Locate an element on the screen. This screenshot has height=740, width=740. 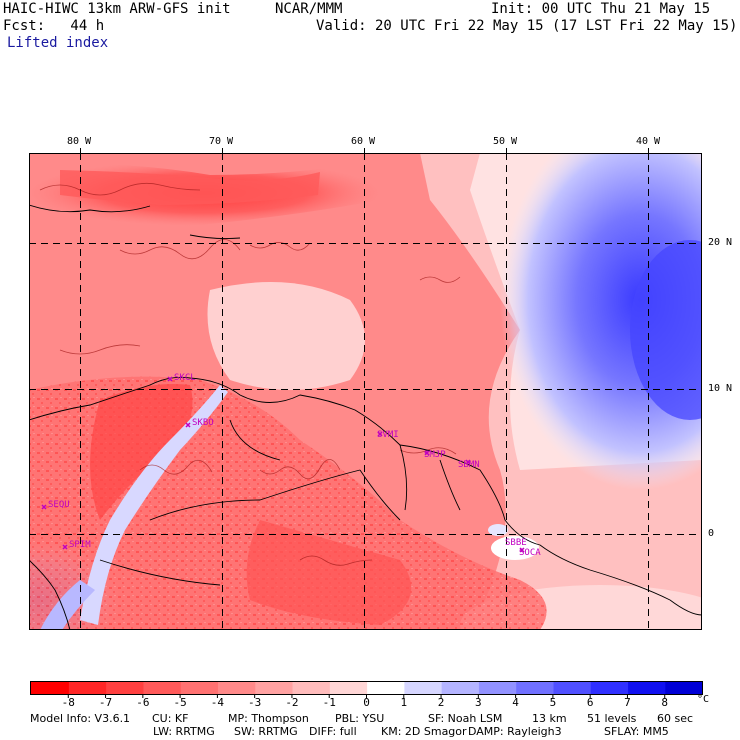
model-info-damp: DAMP: Rayleigh3 is located at coordinates (515, 731).